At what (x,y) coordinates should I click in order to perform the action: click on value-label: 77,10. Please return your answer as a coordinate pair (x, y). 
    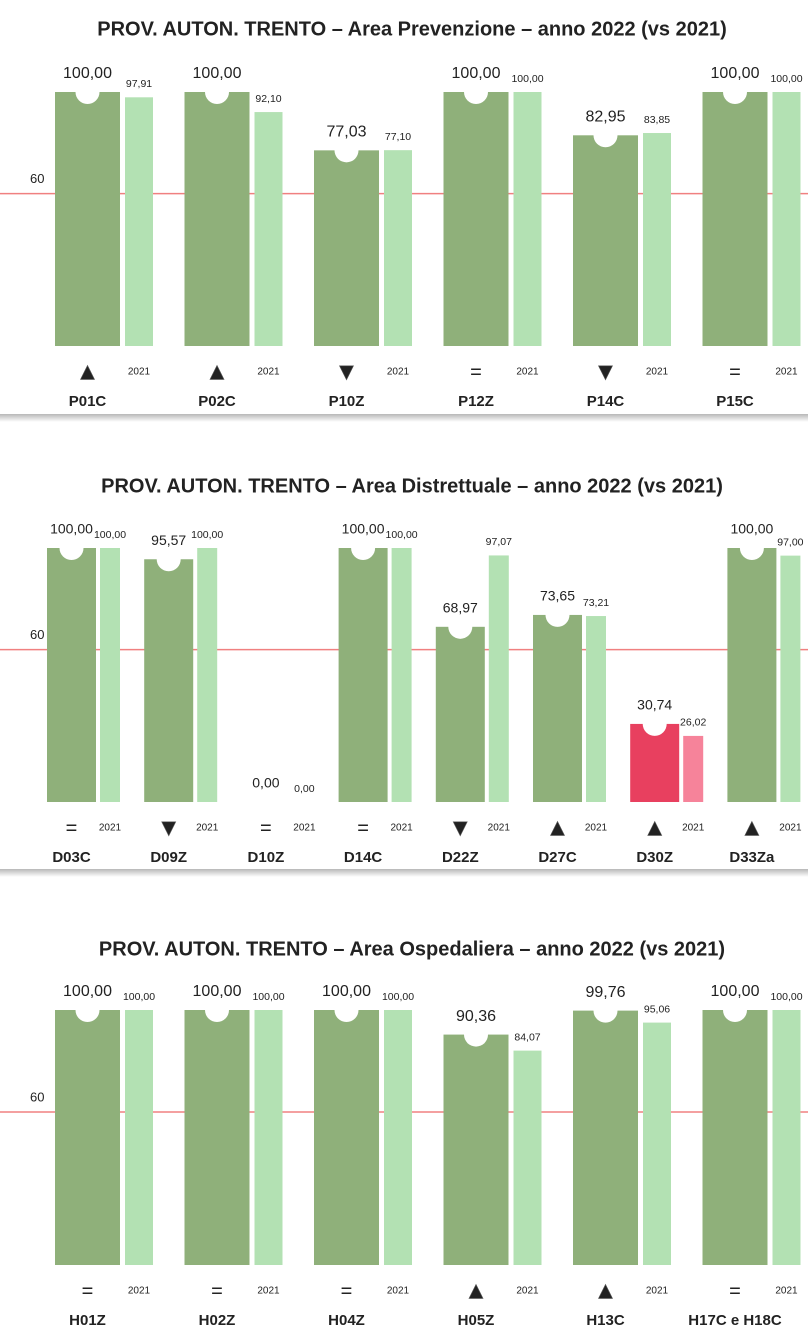
    Looking at the image, I should click on (398, 137).